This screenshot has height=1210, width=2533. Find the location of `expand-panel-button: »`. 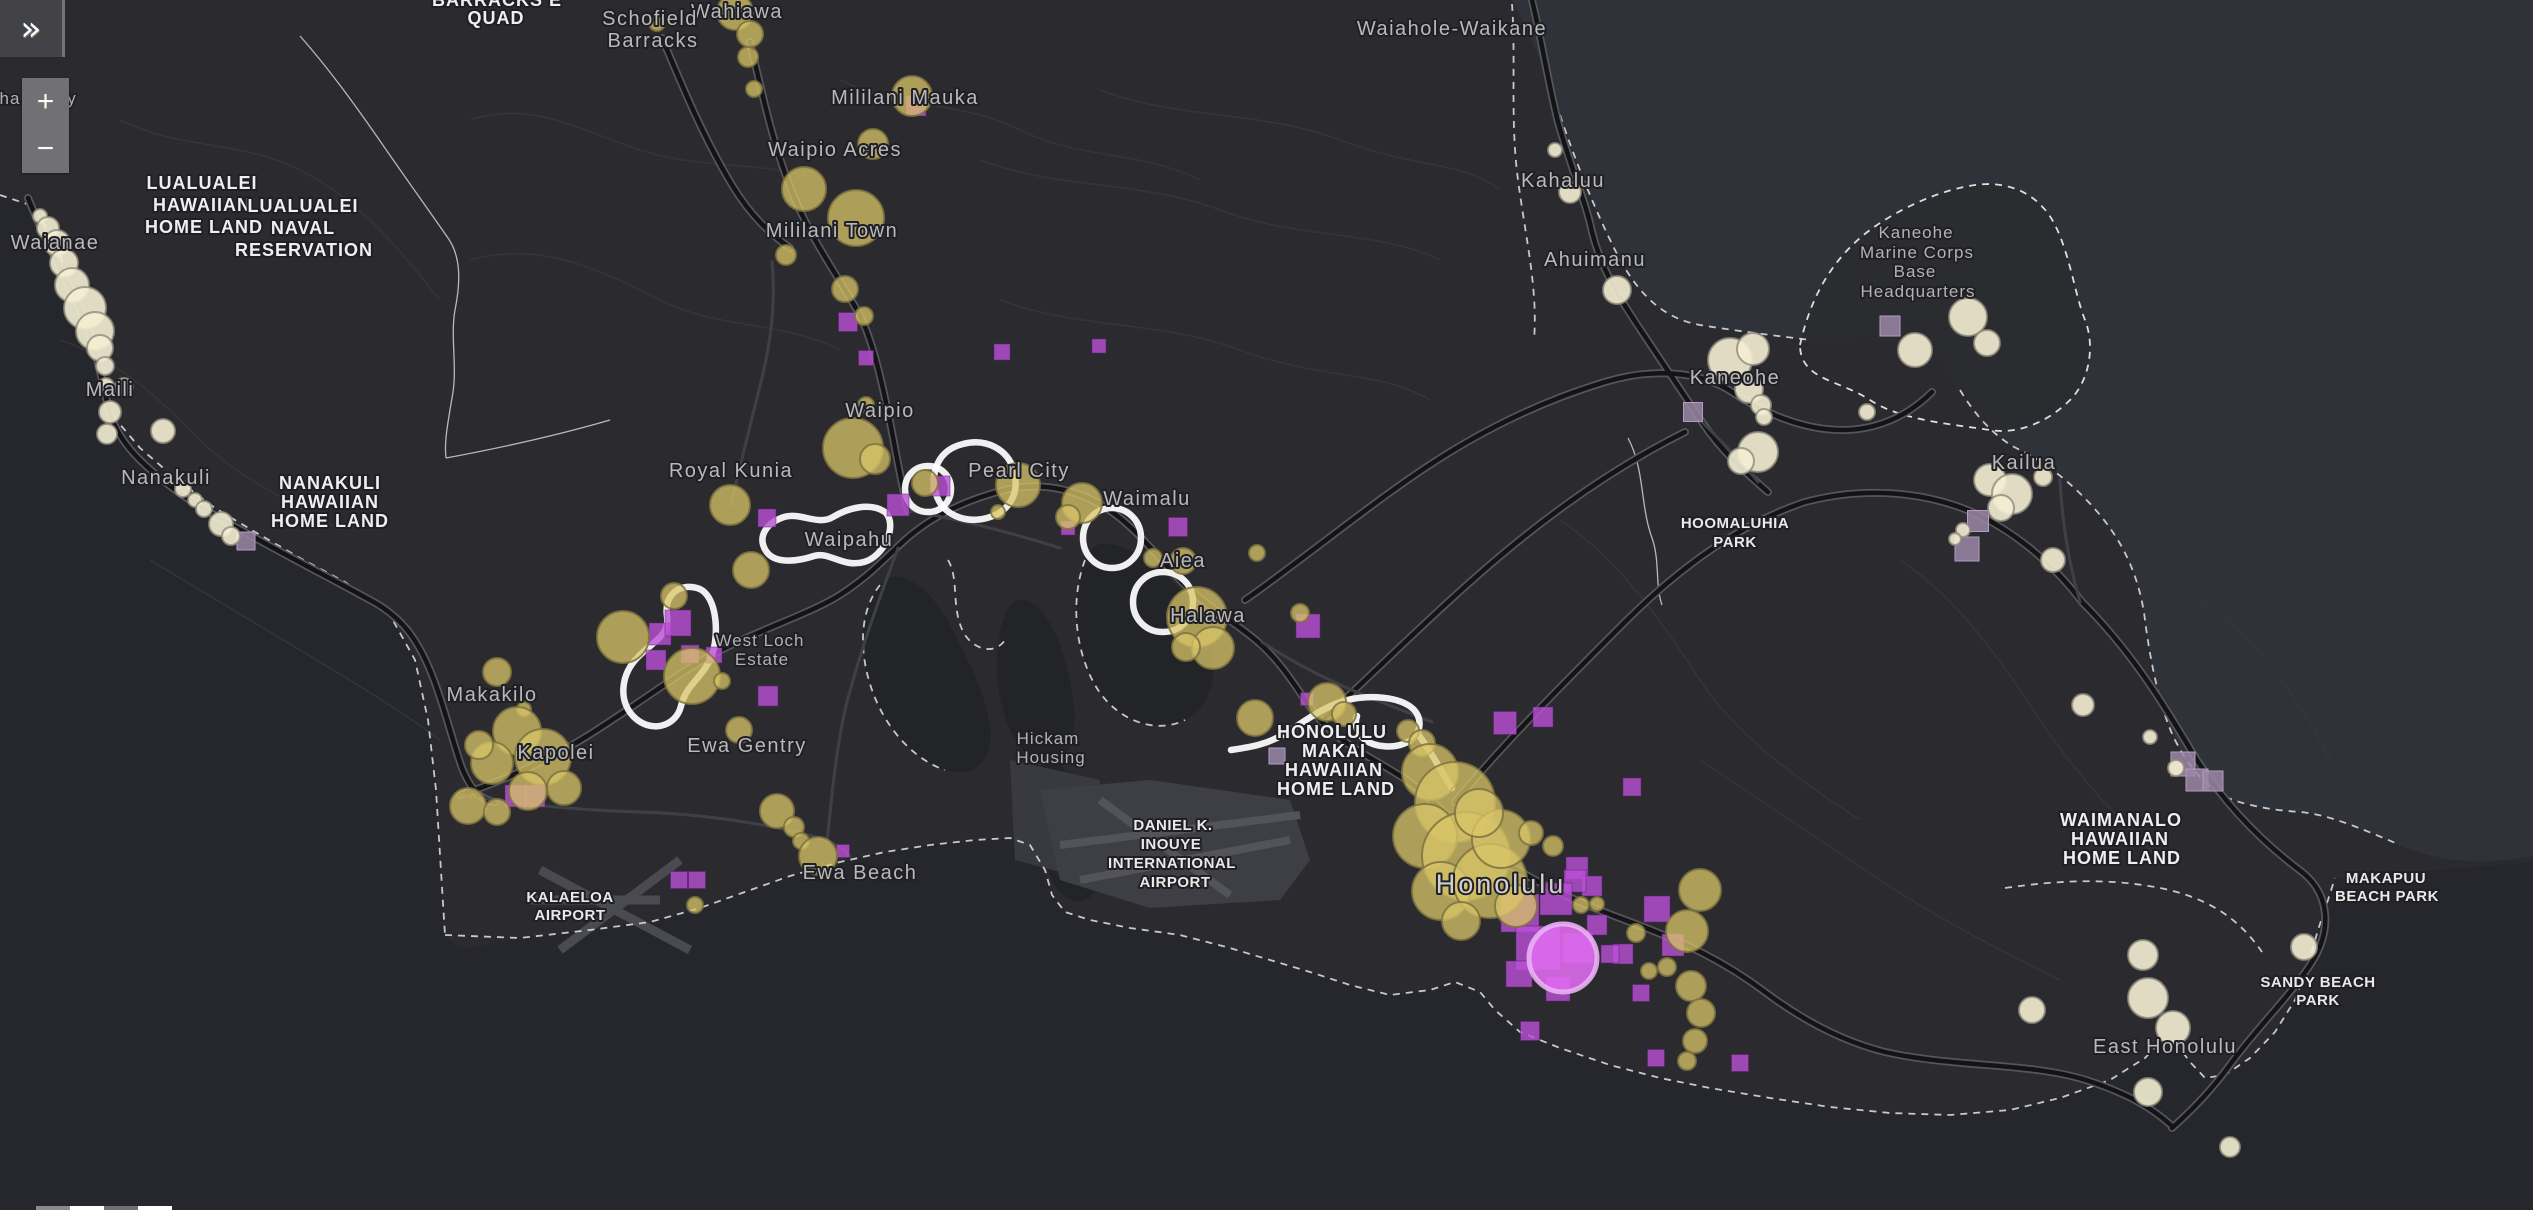

expand-panel-button: » is located at coordinates (31, 29).